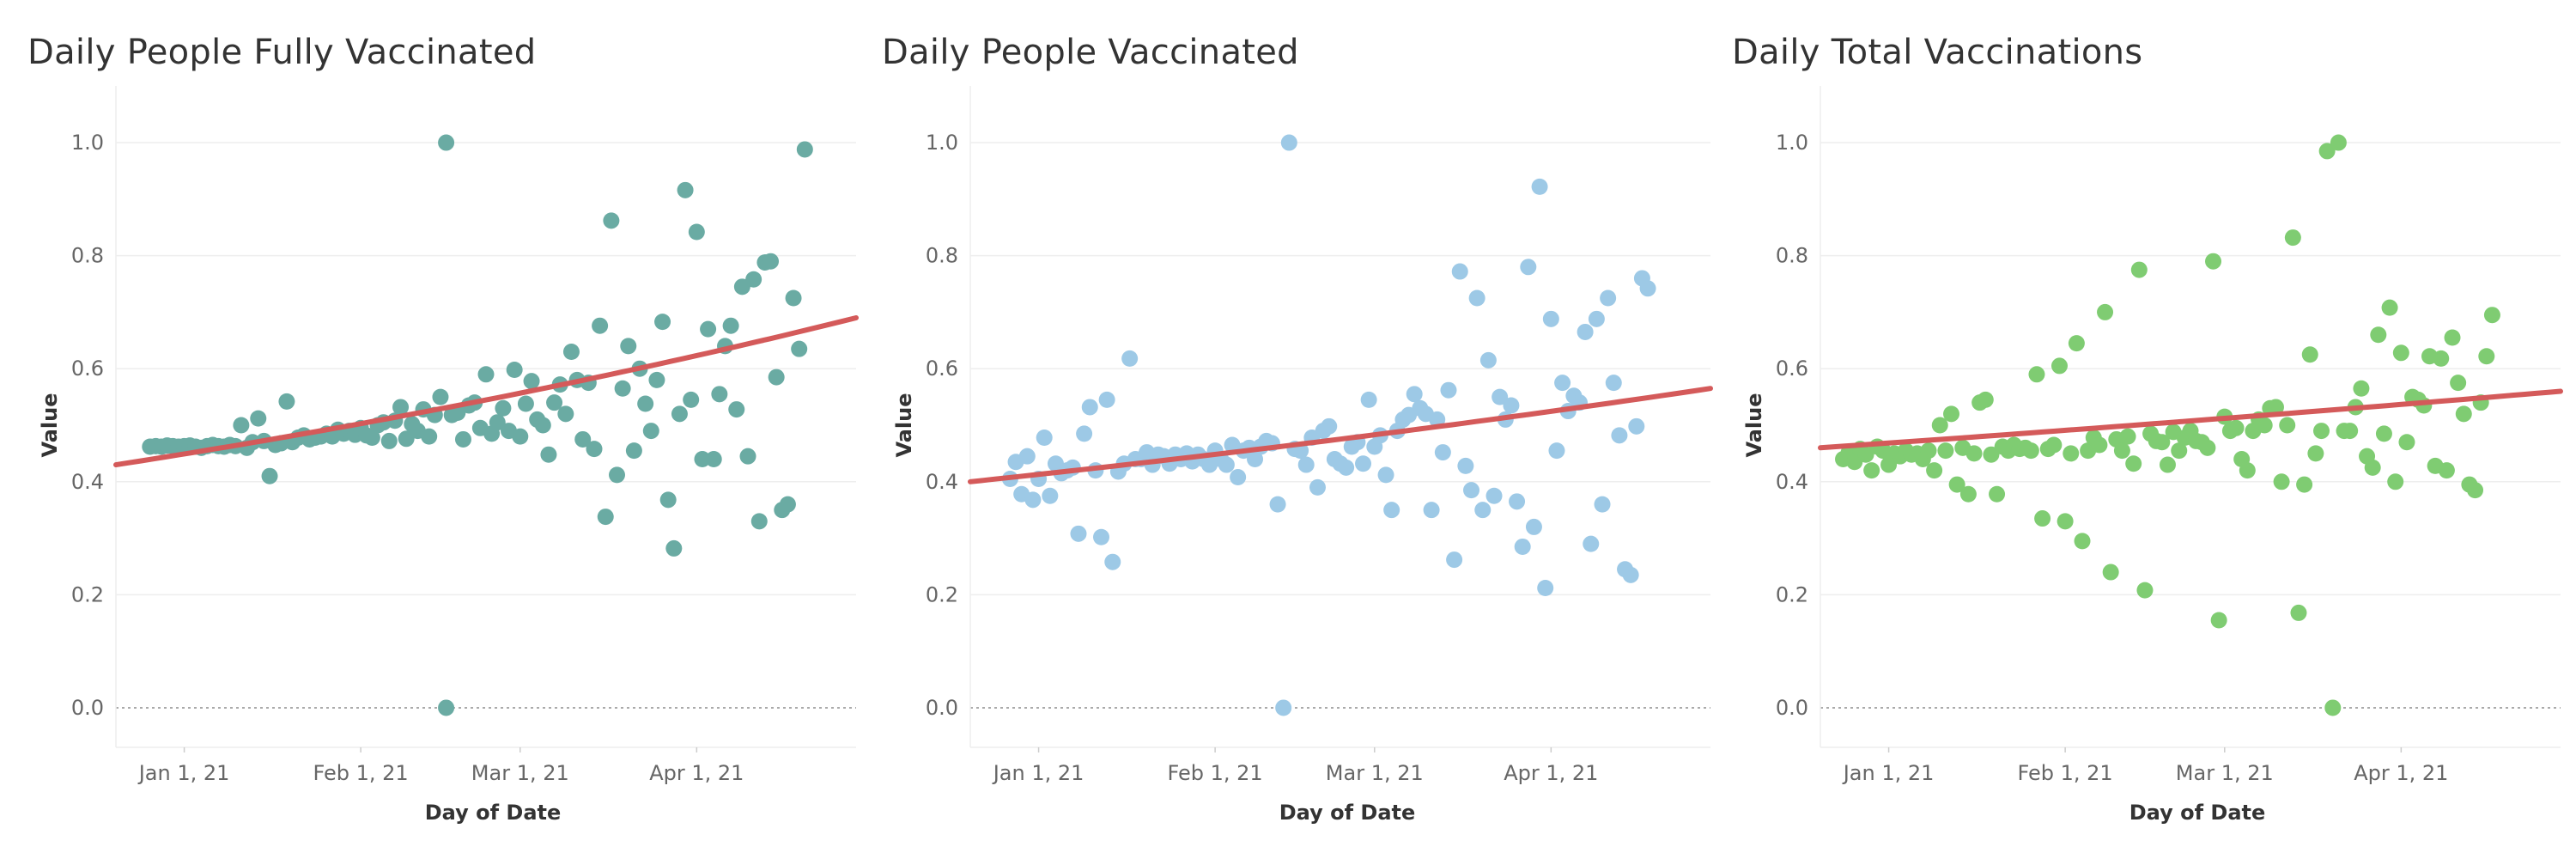 Image resolution: width=2576 pixels, height=859 pixels. I want to click on y-tick-label: 0.2, so click(87, 594).